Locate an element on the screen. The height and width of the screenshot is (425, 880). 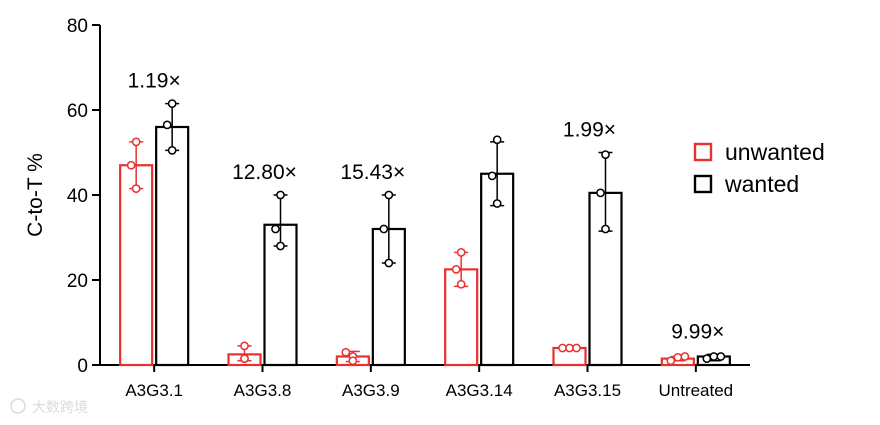
legend-swatch-unwanted is located at coordinates (703, 152).